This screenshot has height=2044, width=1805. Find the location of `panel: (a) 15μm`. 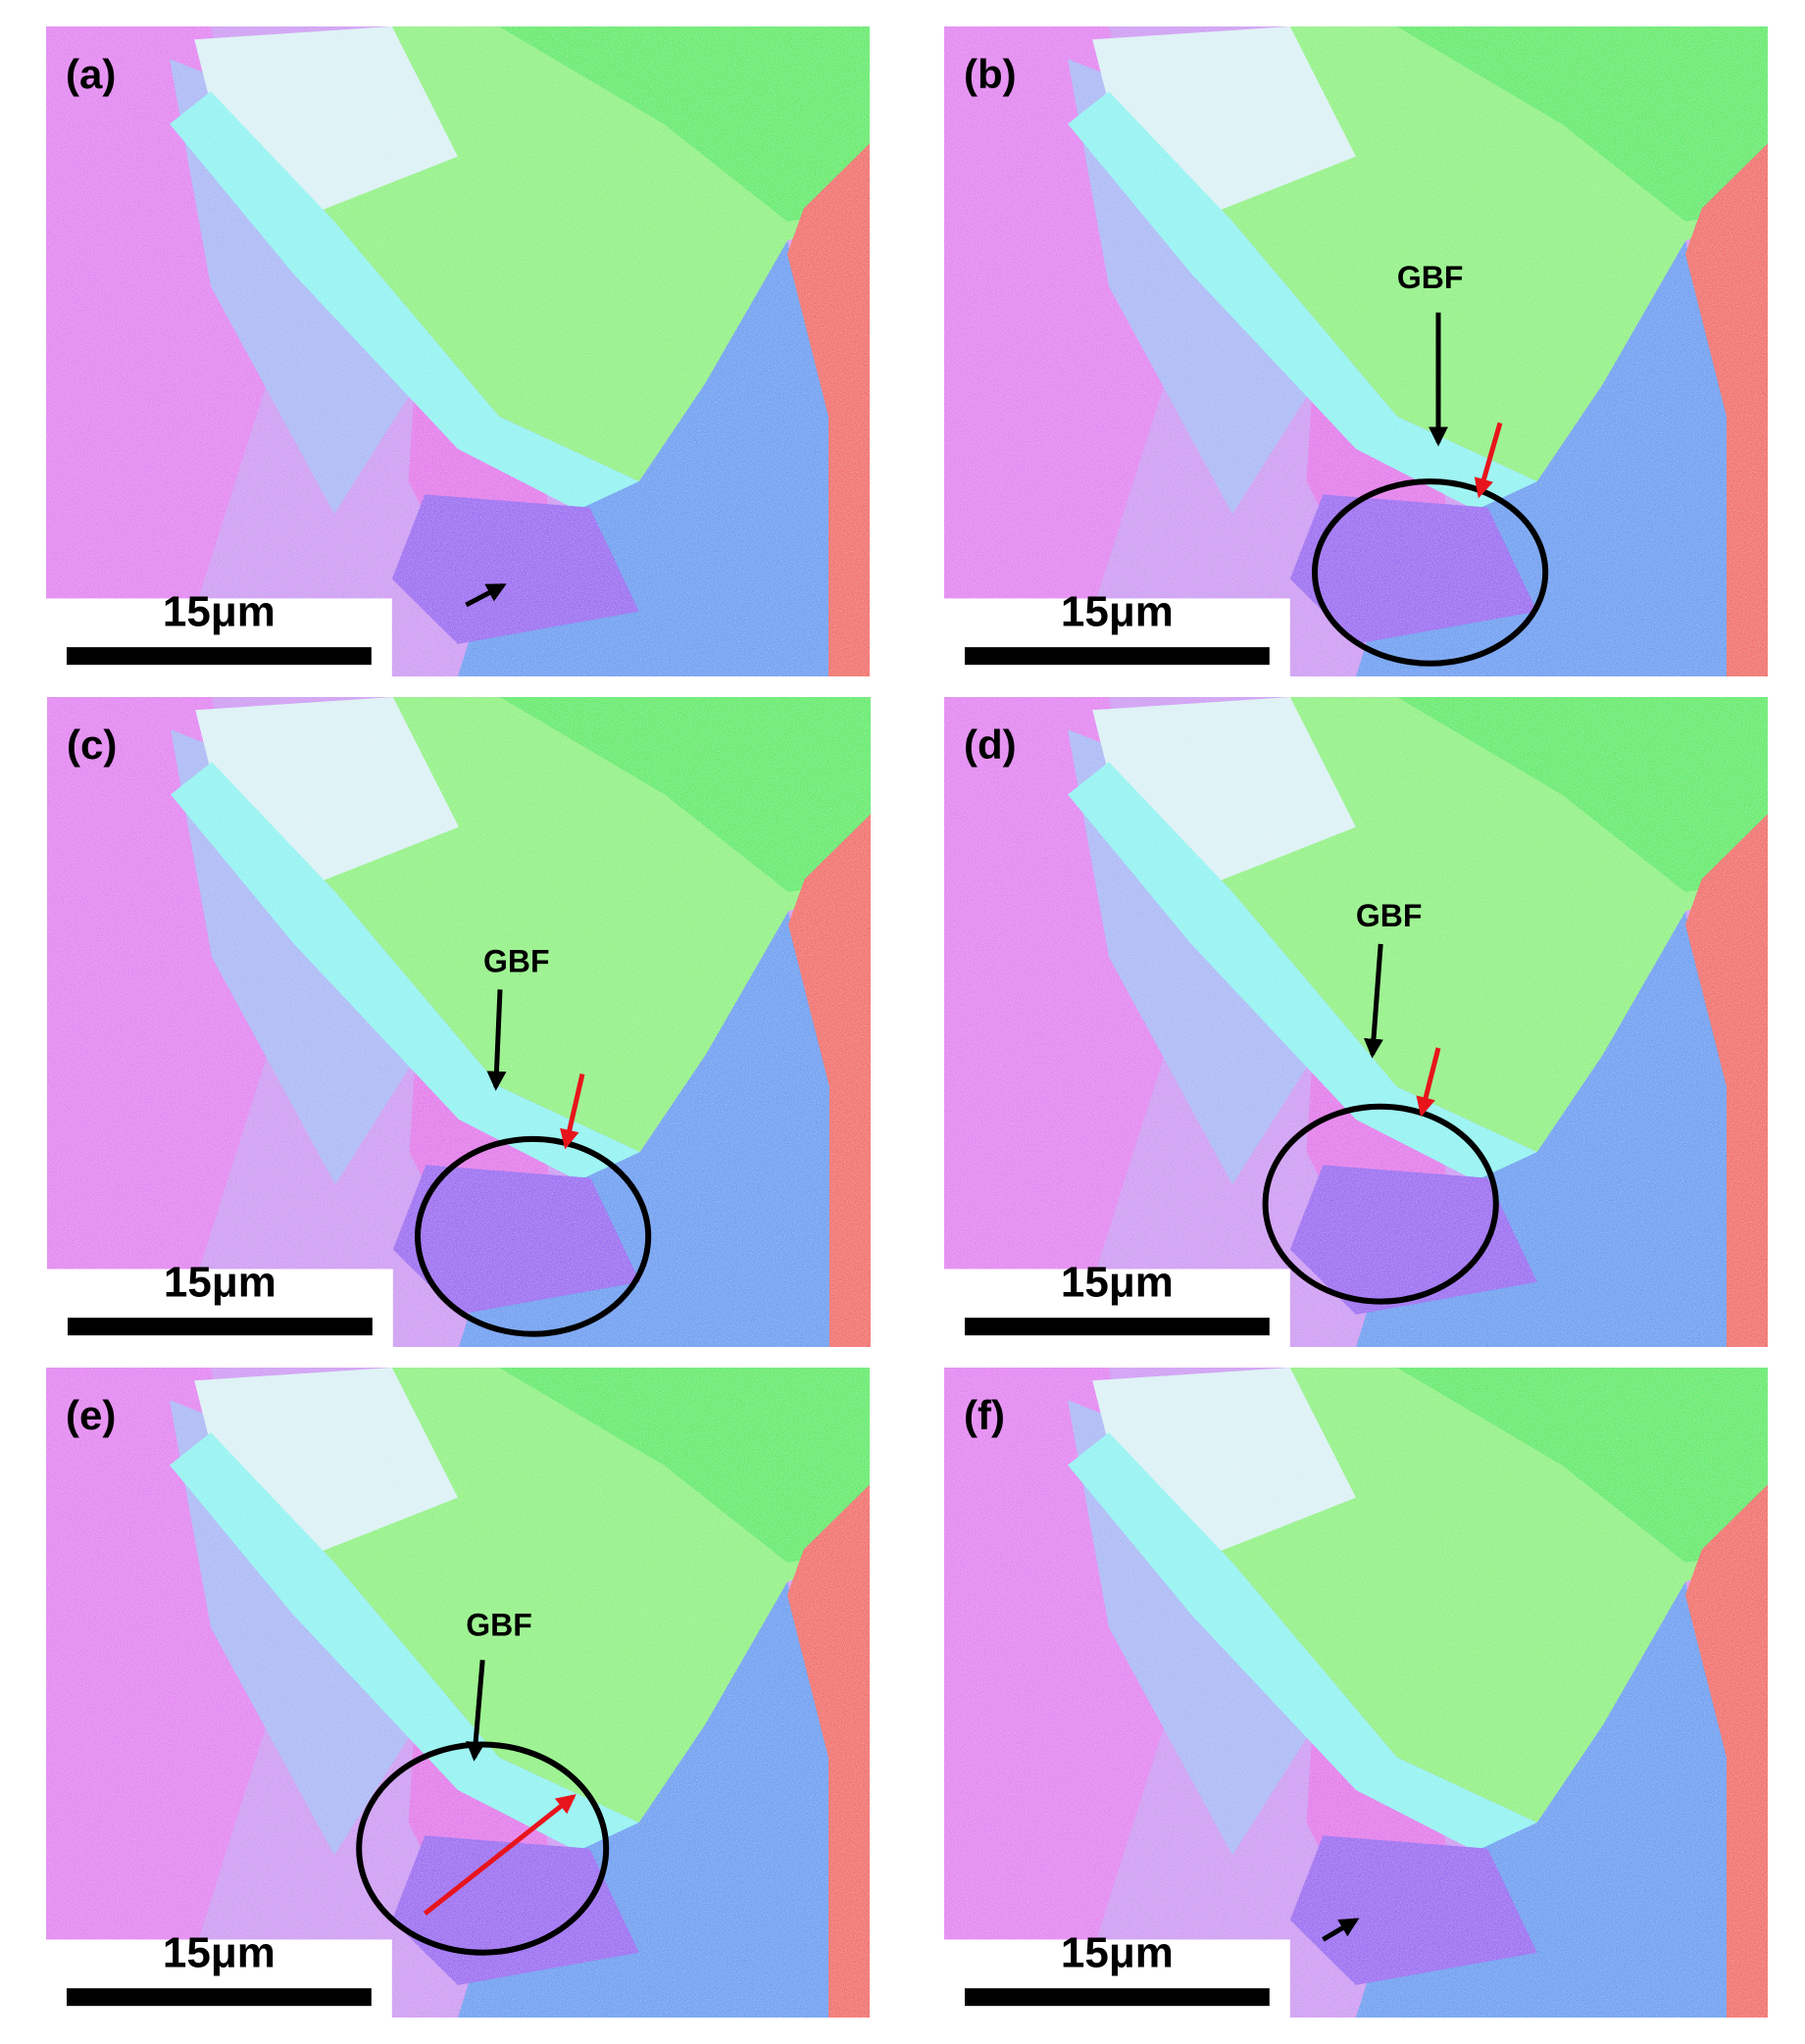

panel: (a) 15μm is located at coordinates (458, 352).